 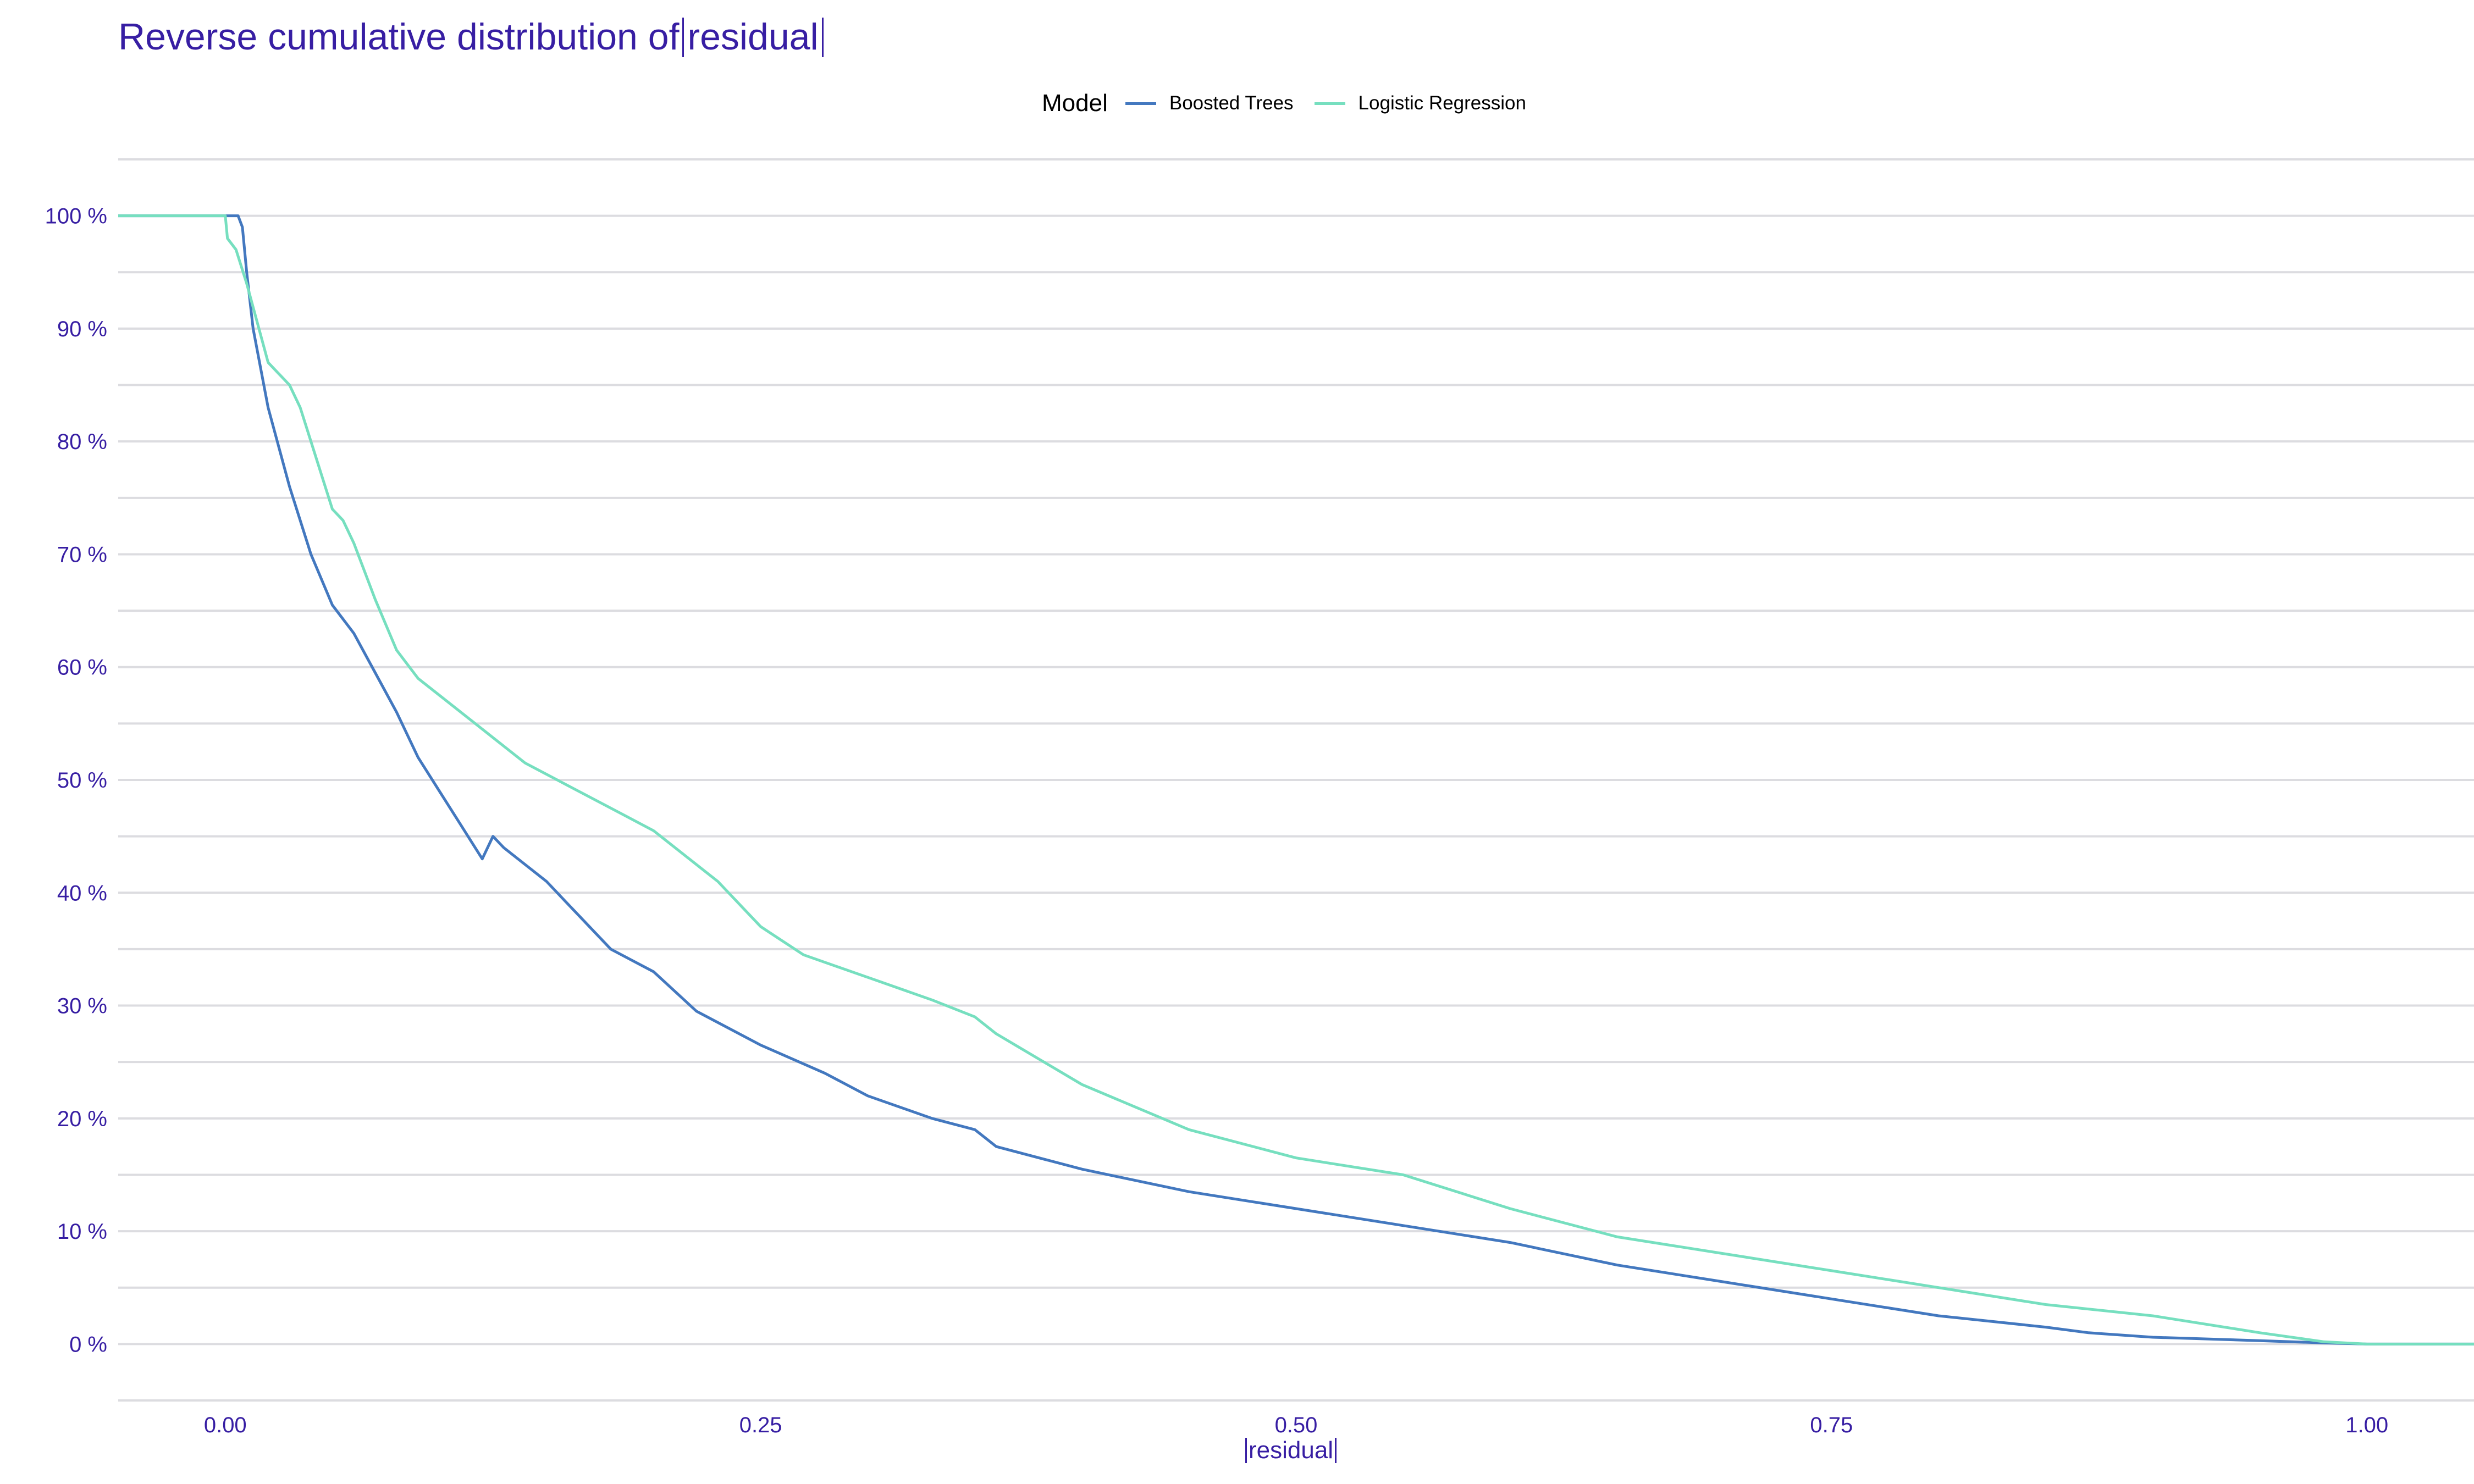 I want to click on y-tick-label: 80 %, so click(x=82, y=442).